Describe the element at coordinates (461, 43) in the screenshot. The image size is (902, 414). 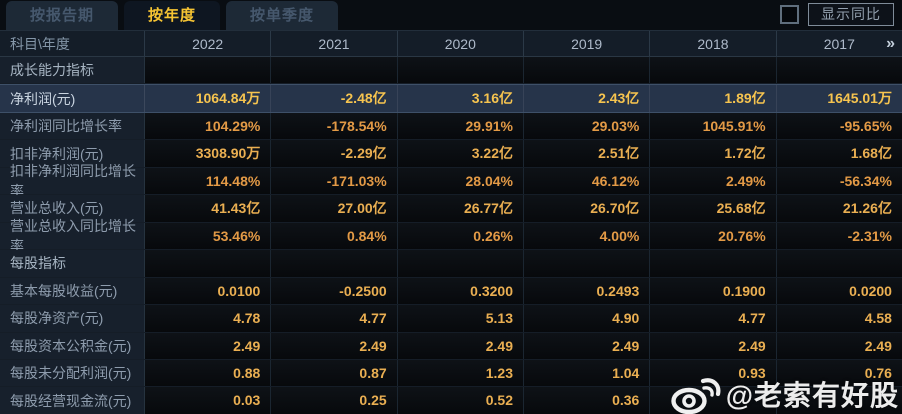
I see `header-year-2020: 2020` at that location.